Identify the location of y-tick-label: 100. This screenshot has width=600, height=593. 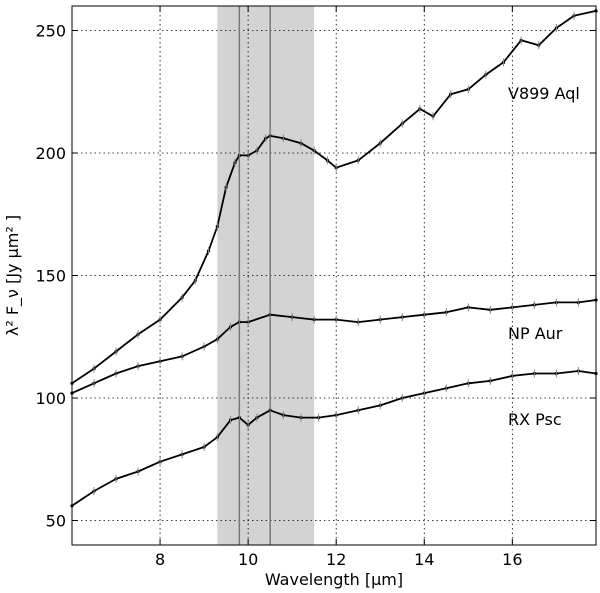
(50, 398).